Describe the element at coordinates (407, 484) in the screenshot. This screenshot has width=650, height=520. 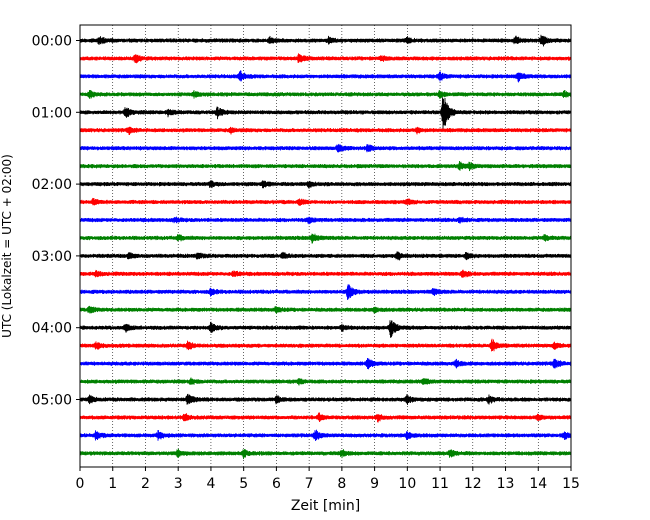
I see `x-tick-label: 10` at that location.